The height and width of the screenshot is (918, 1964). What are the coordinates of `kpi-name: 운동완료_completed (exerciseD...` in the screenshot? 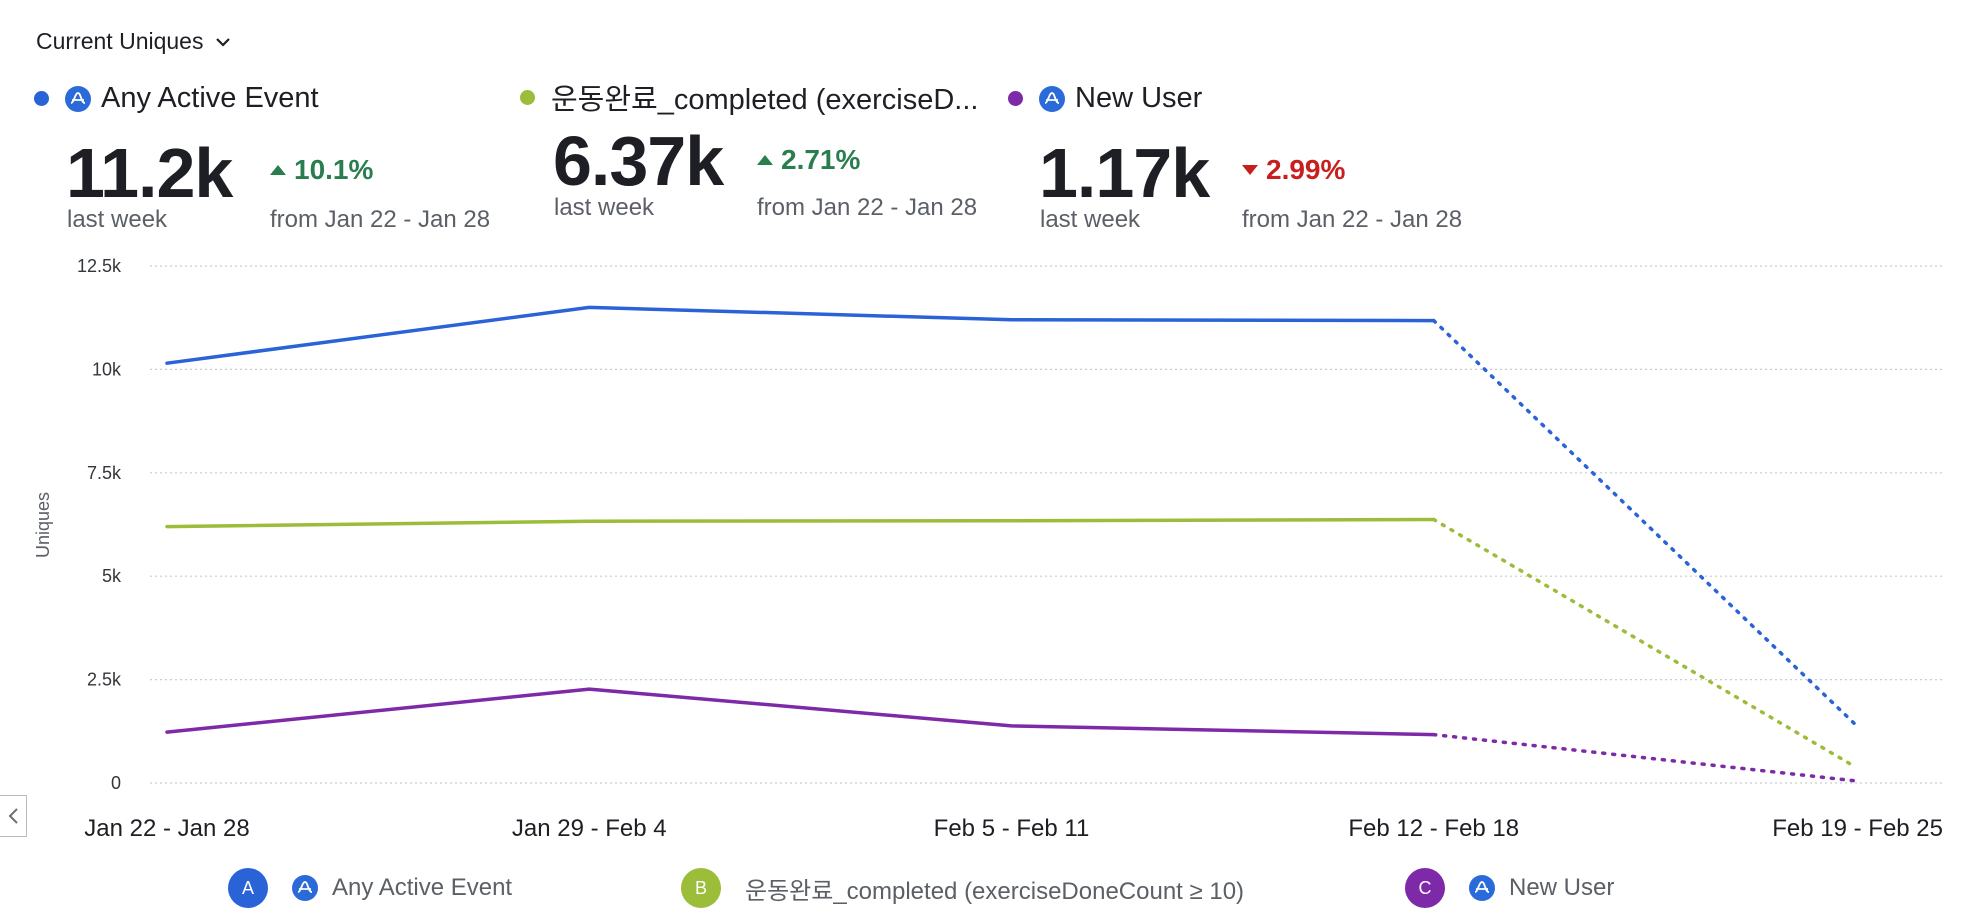 It's located at (765, 100).